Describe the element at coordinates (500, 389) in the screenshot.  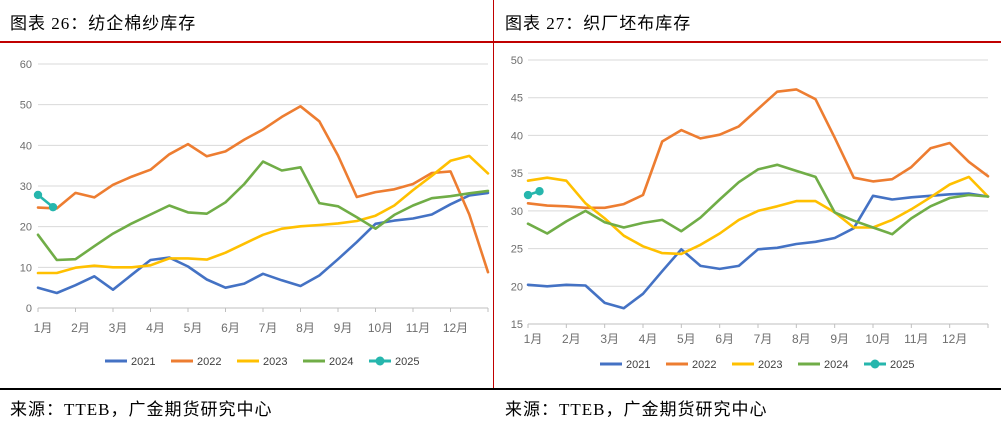
I see `bottom-border` at that location.